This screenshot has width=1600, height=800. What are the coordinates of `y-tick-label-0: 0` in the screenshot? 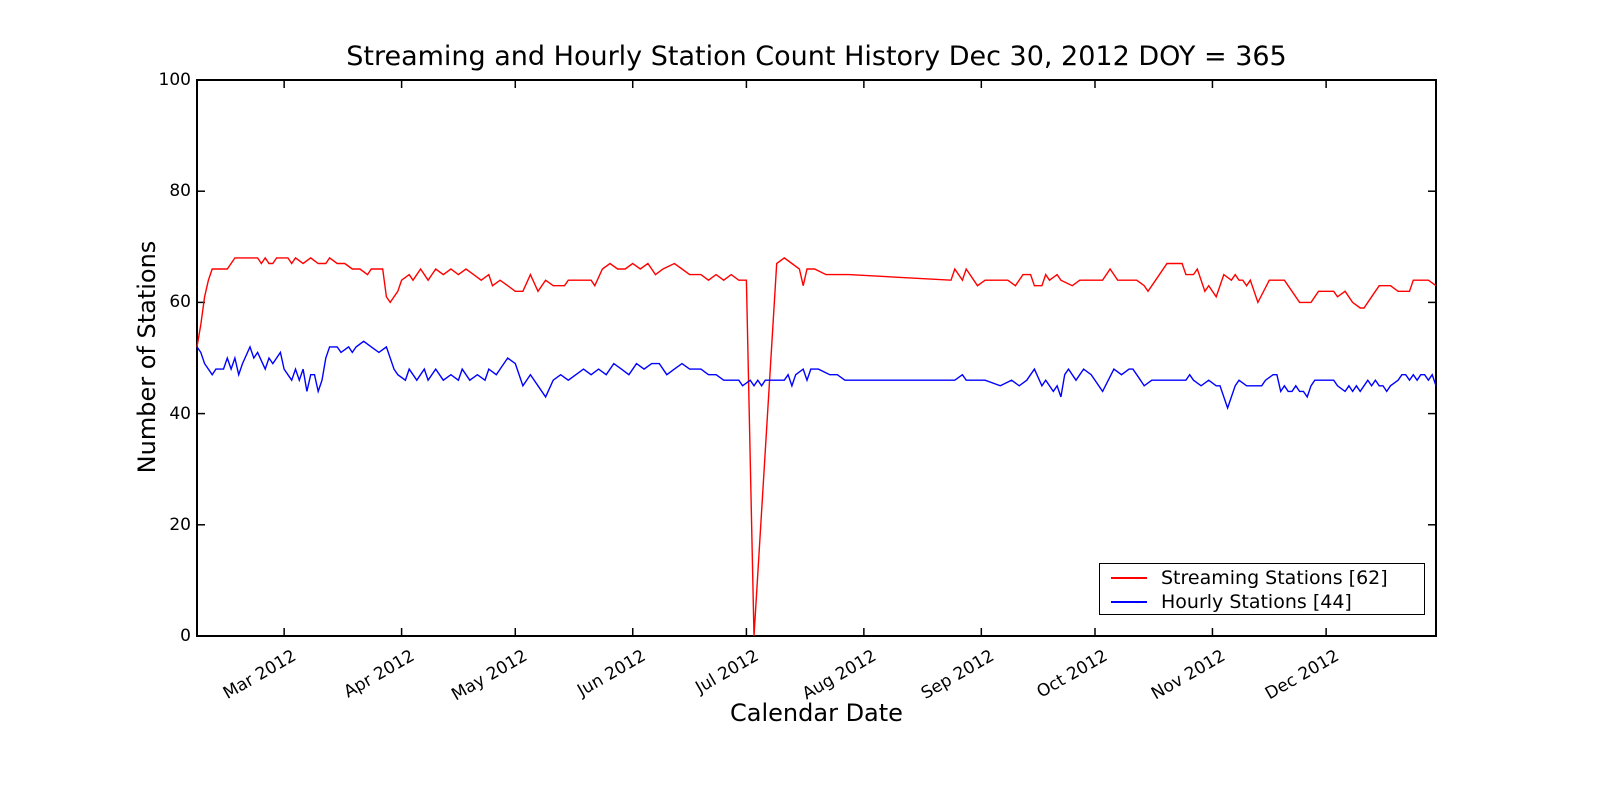 It's located at (185, 636).